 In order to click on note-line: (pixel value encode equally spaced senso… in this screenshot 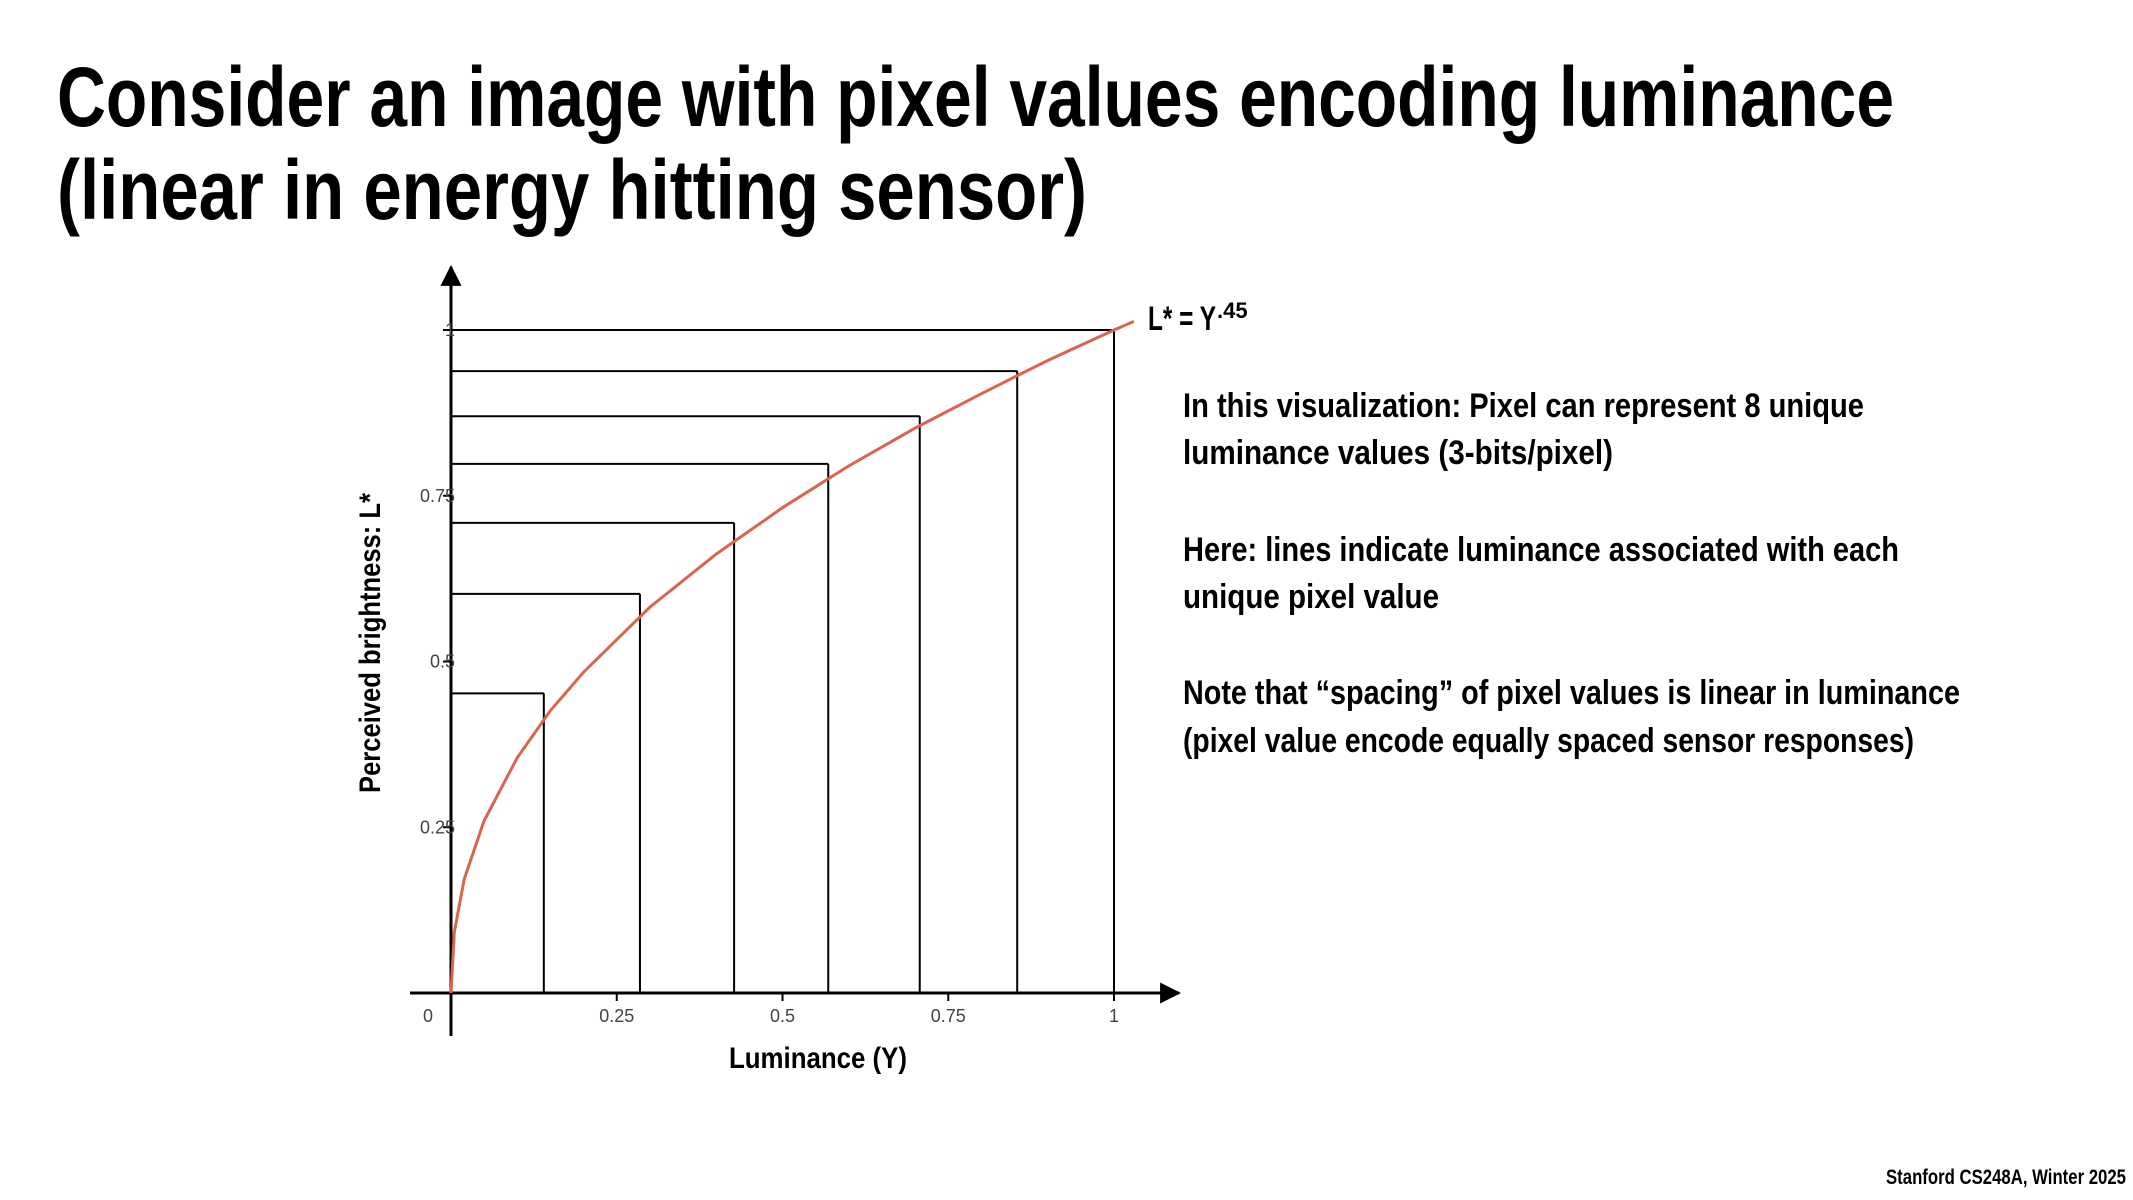, I will do `click(1548, 741)`.